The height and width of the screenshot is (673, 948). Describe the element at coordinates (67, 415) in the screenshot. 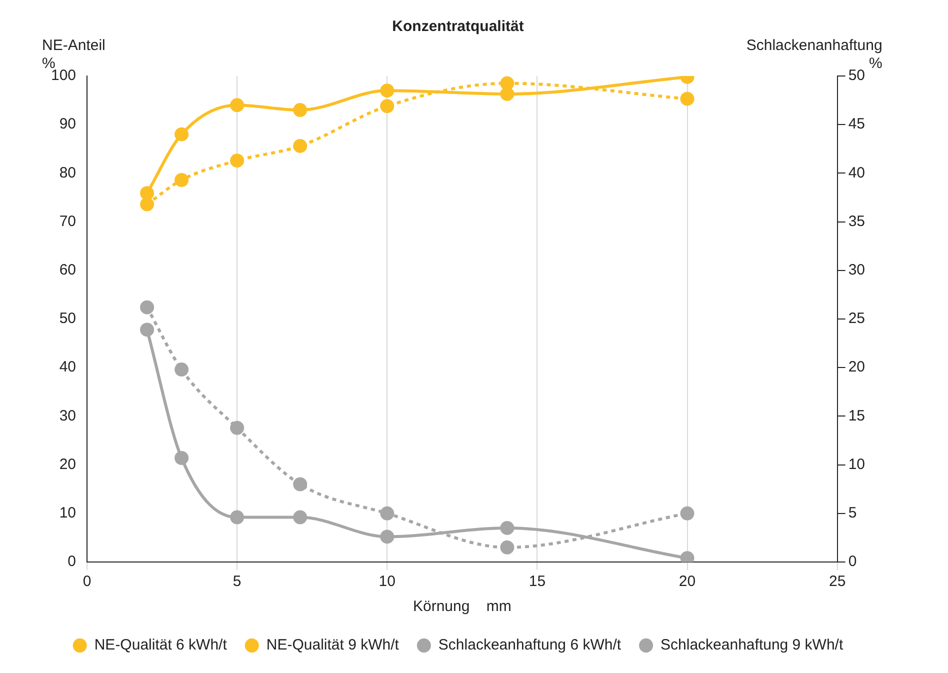

I see `y-tick-label: 30` at that location.